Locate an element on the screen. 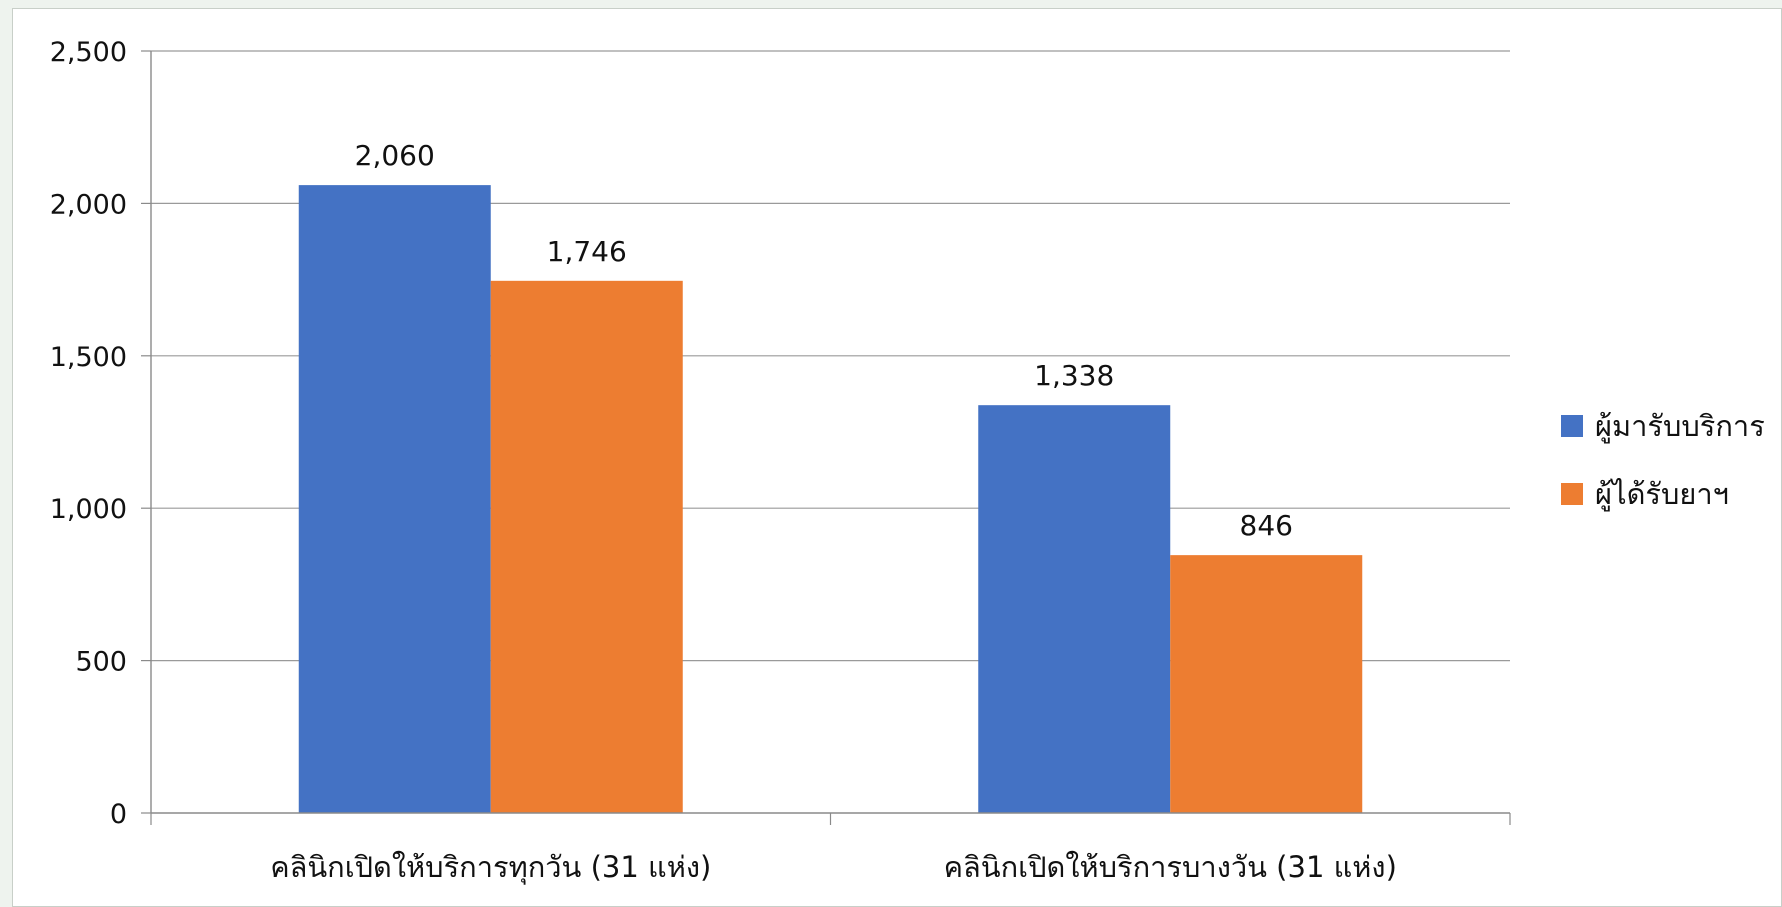 The image size is (1782, 907). legend-label: ผู้มารับบริการ is located at coordinates (1680, 426).